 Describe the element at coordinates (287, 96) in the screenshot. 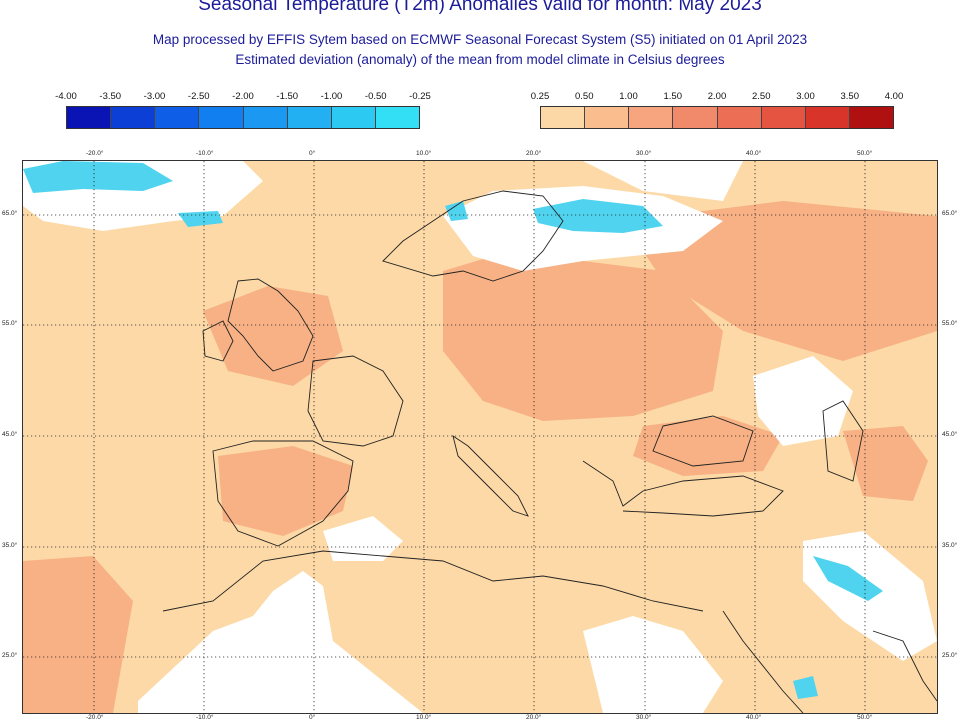

I see `legend-negative-label: -1.50` at that location.